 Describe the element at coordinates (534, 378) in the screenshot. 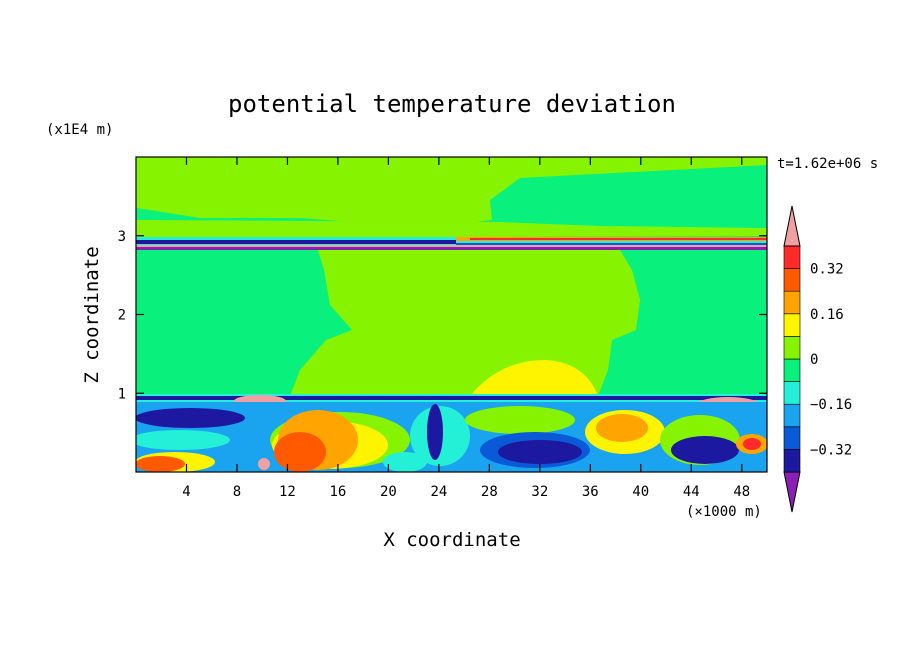

I see `field-yellow-dome` at that location.